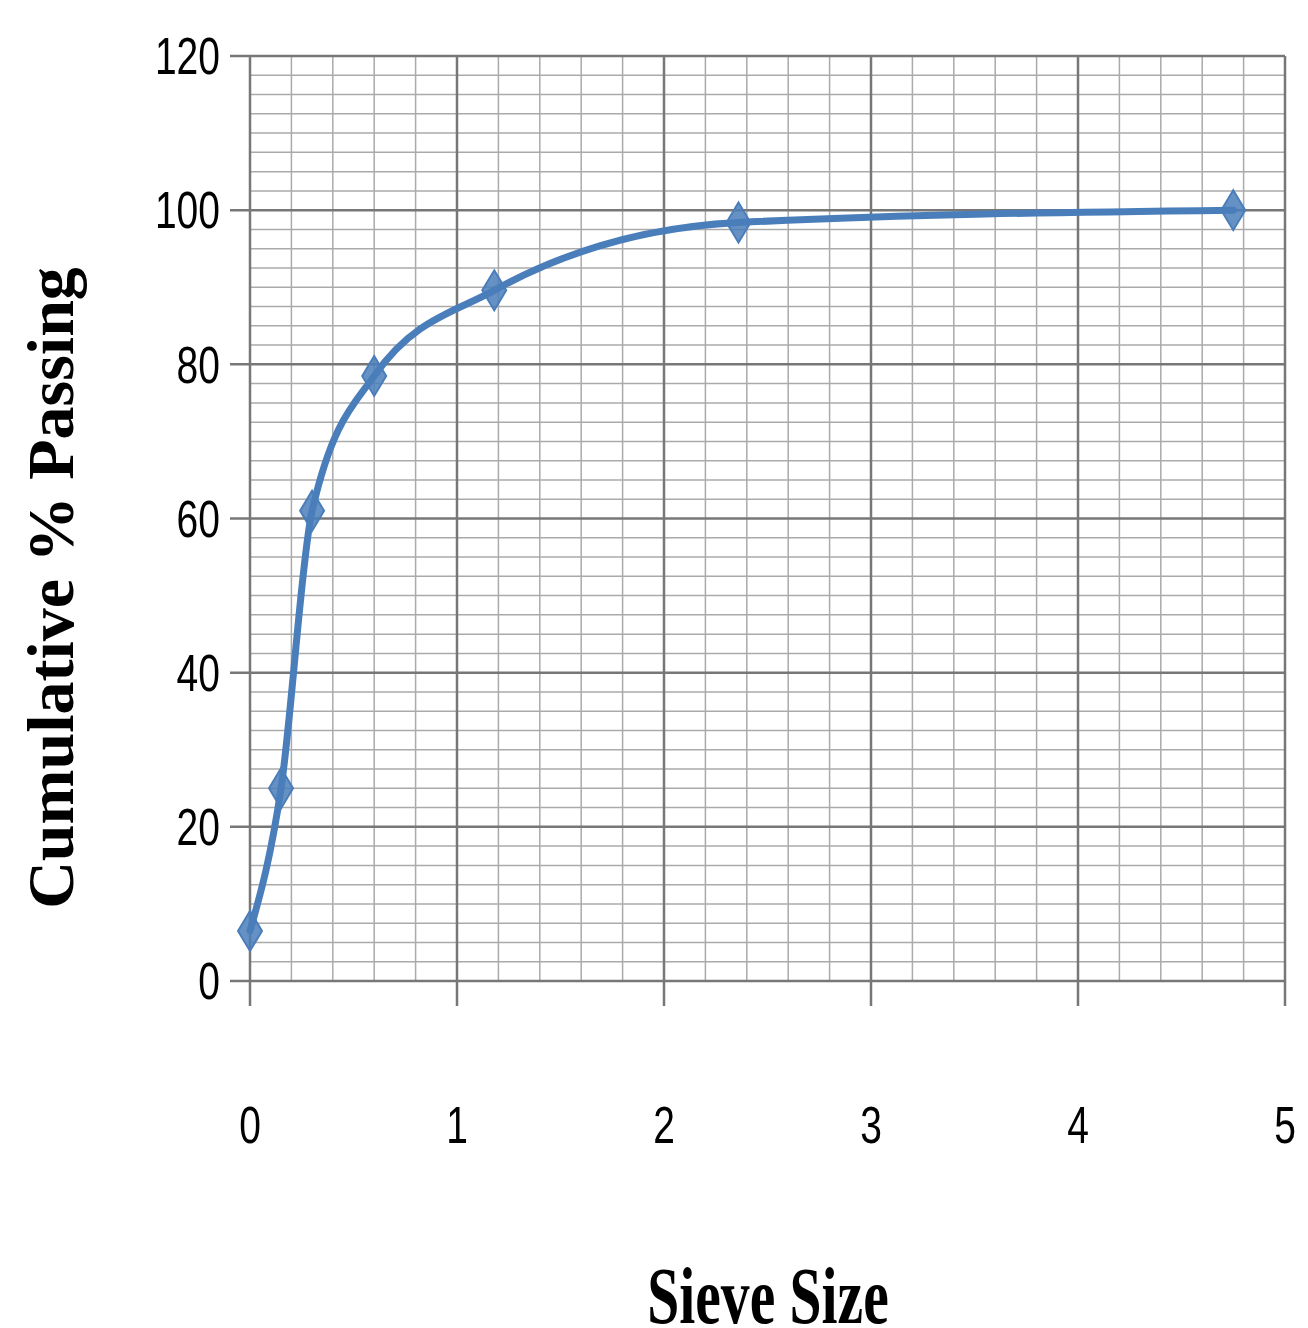 This screenshot has height=1328, width=1308. What do you see at coordinates (1078, 1125) in the screenshot?
I see `x-tick-label: 4` at bounding box center [1078, 1125].